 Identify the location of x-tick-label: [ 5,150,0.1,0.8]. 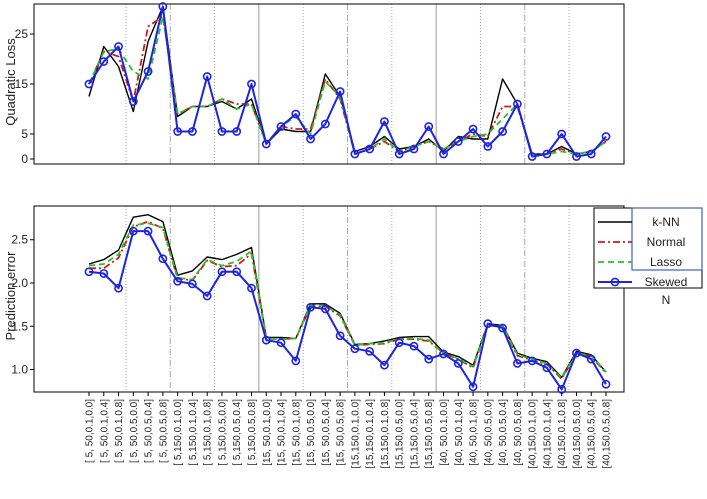
(208, 432).